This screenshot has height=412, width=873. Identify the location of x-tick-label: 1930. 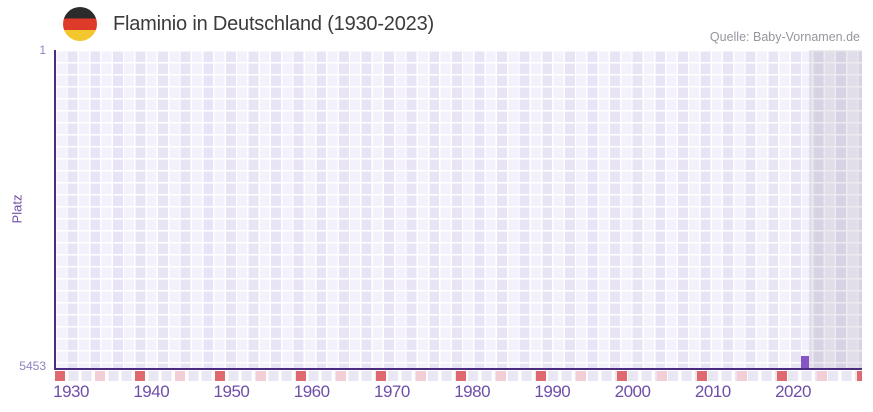
(71, 391).